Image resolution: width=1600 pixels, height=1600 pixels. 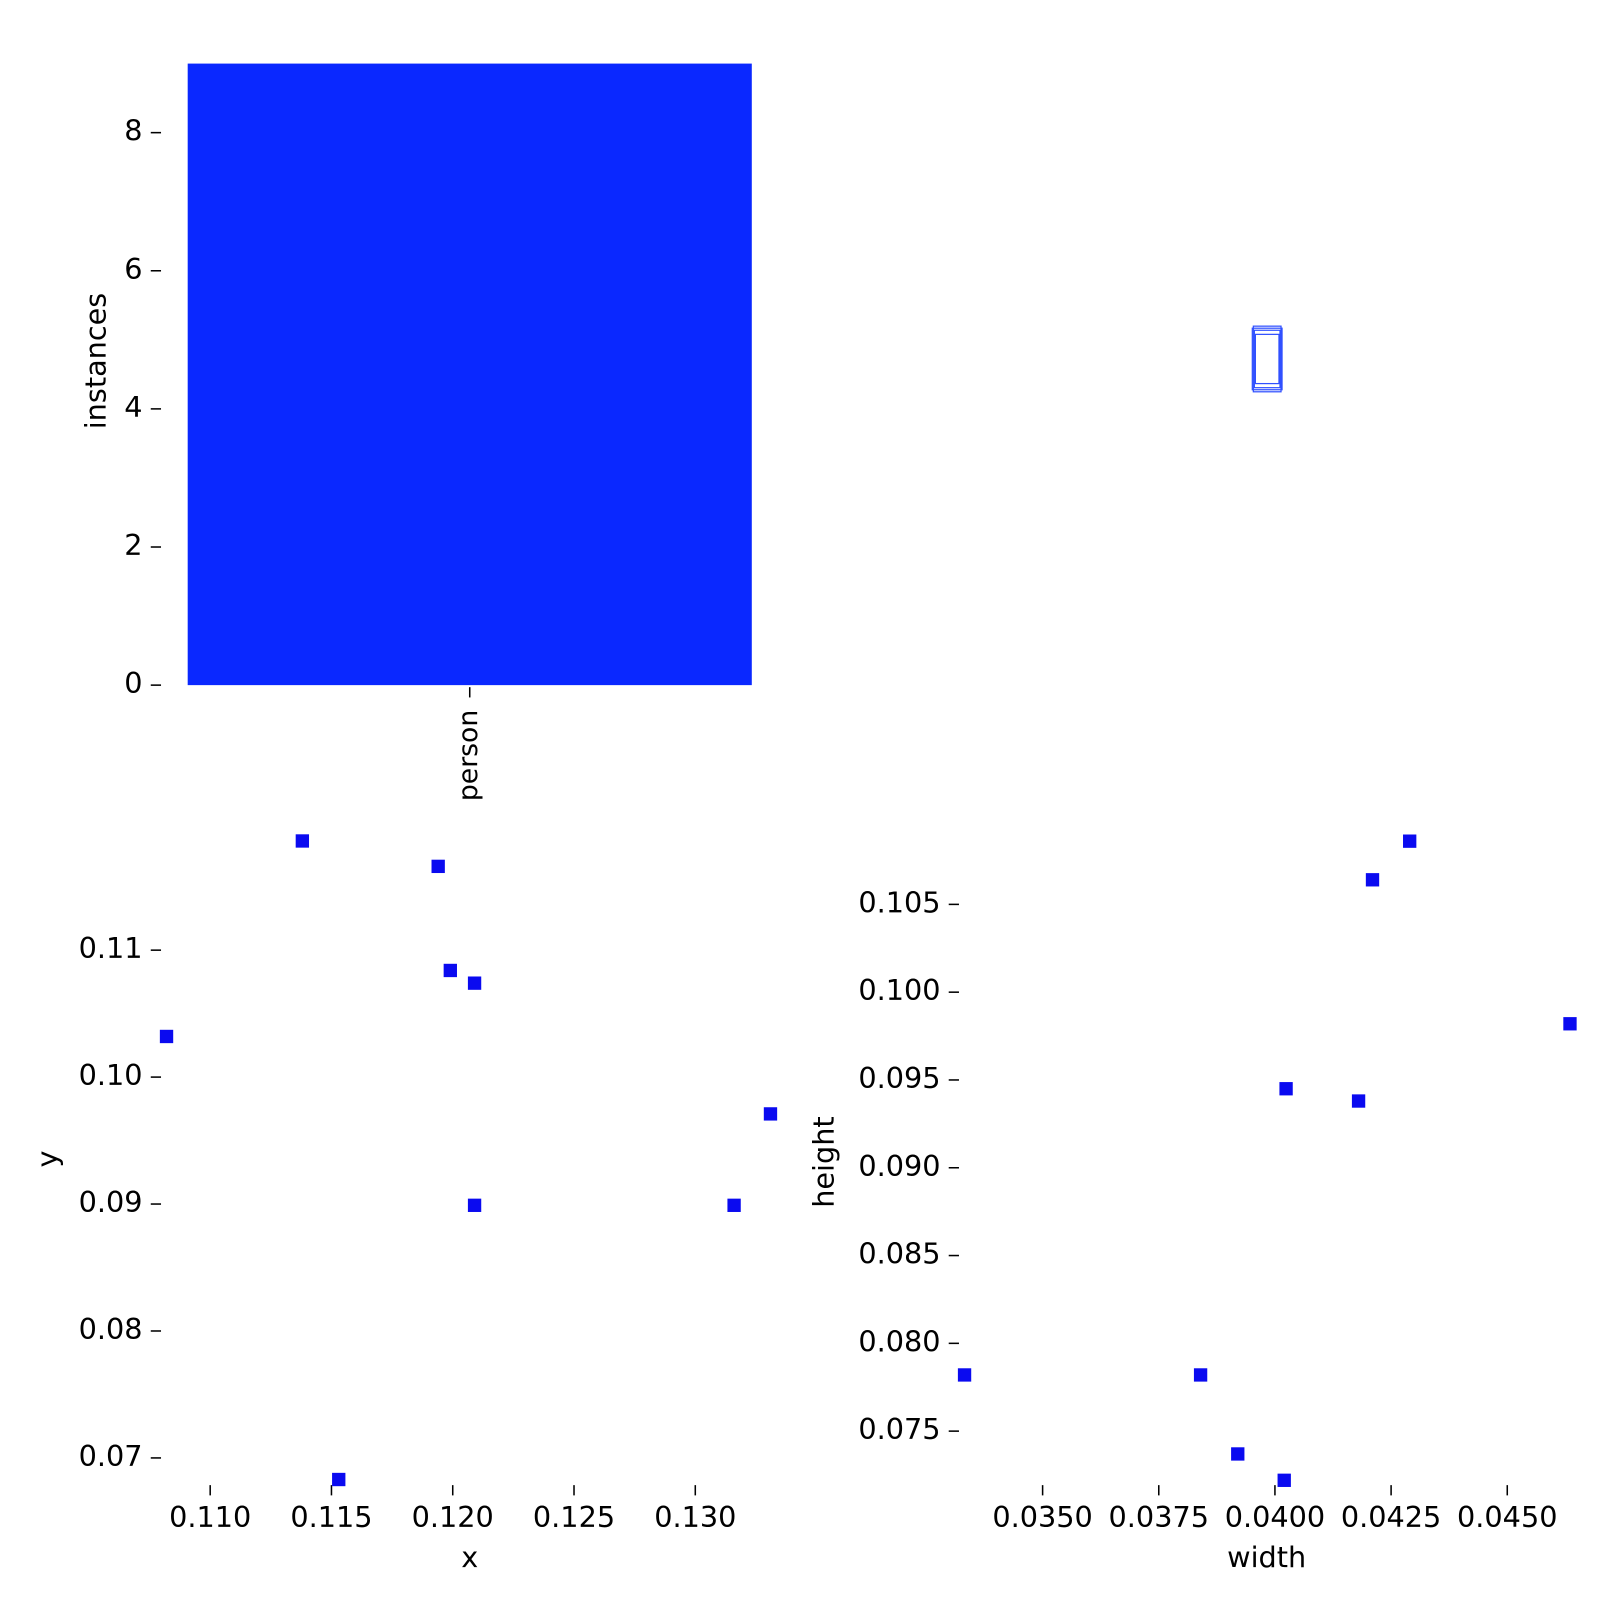 What do you see at coordinates (111, 1329) in the screenshot?
I see `y-tick-label: 0.08` at bounding box center [111, 1329].